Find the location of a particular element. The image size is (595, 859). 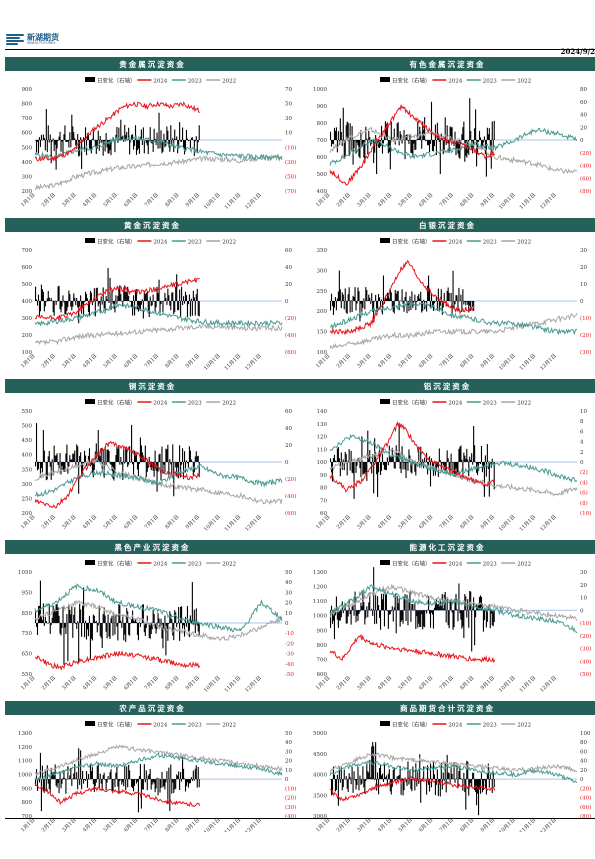

legend-label-2024: 2024 is located at coordinates (455, 726).